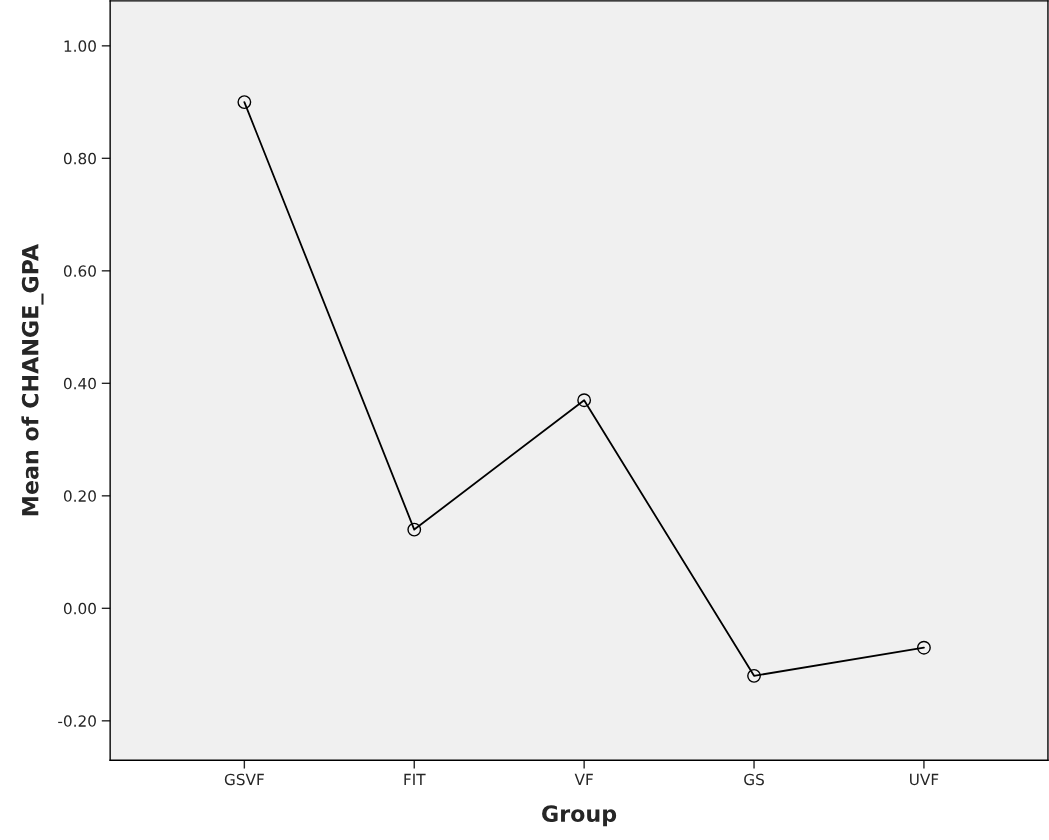 This screenshot has width=1049, height=840. I want to click on y-tick-label: 0.20, so click(79, 496).